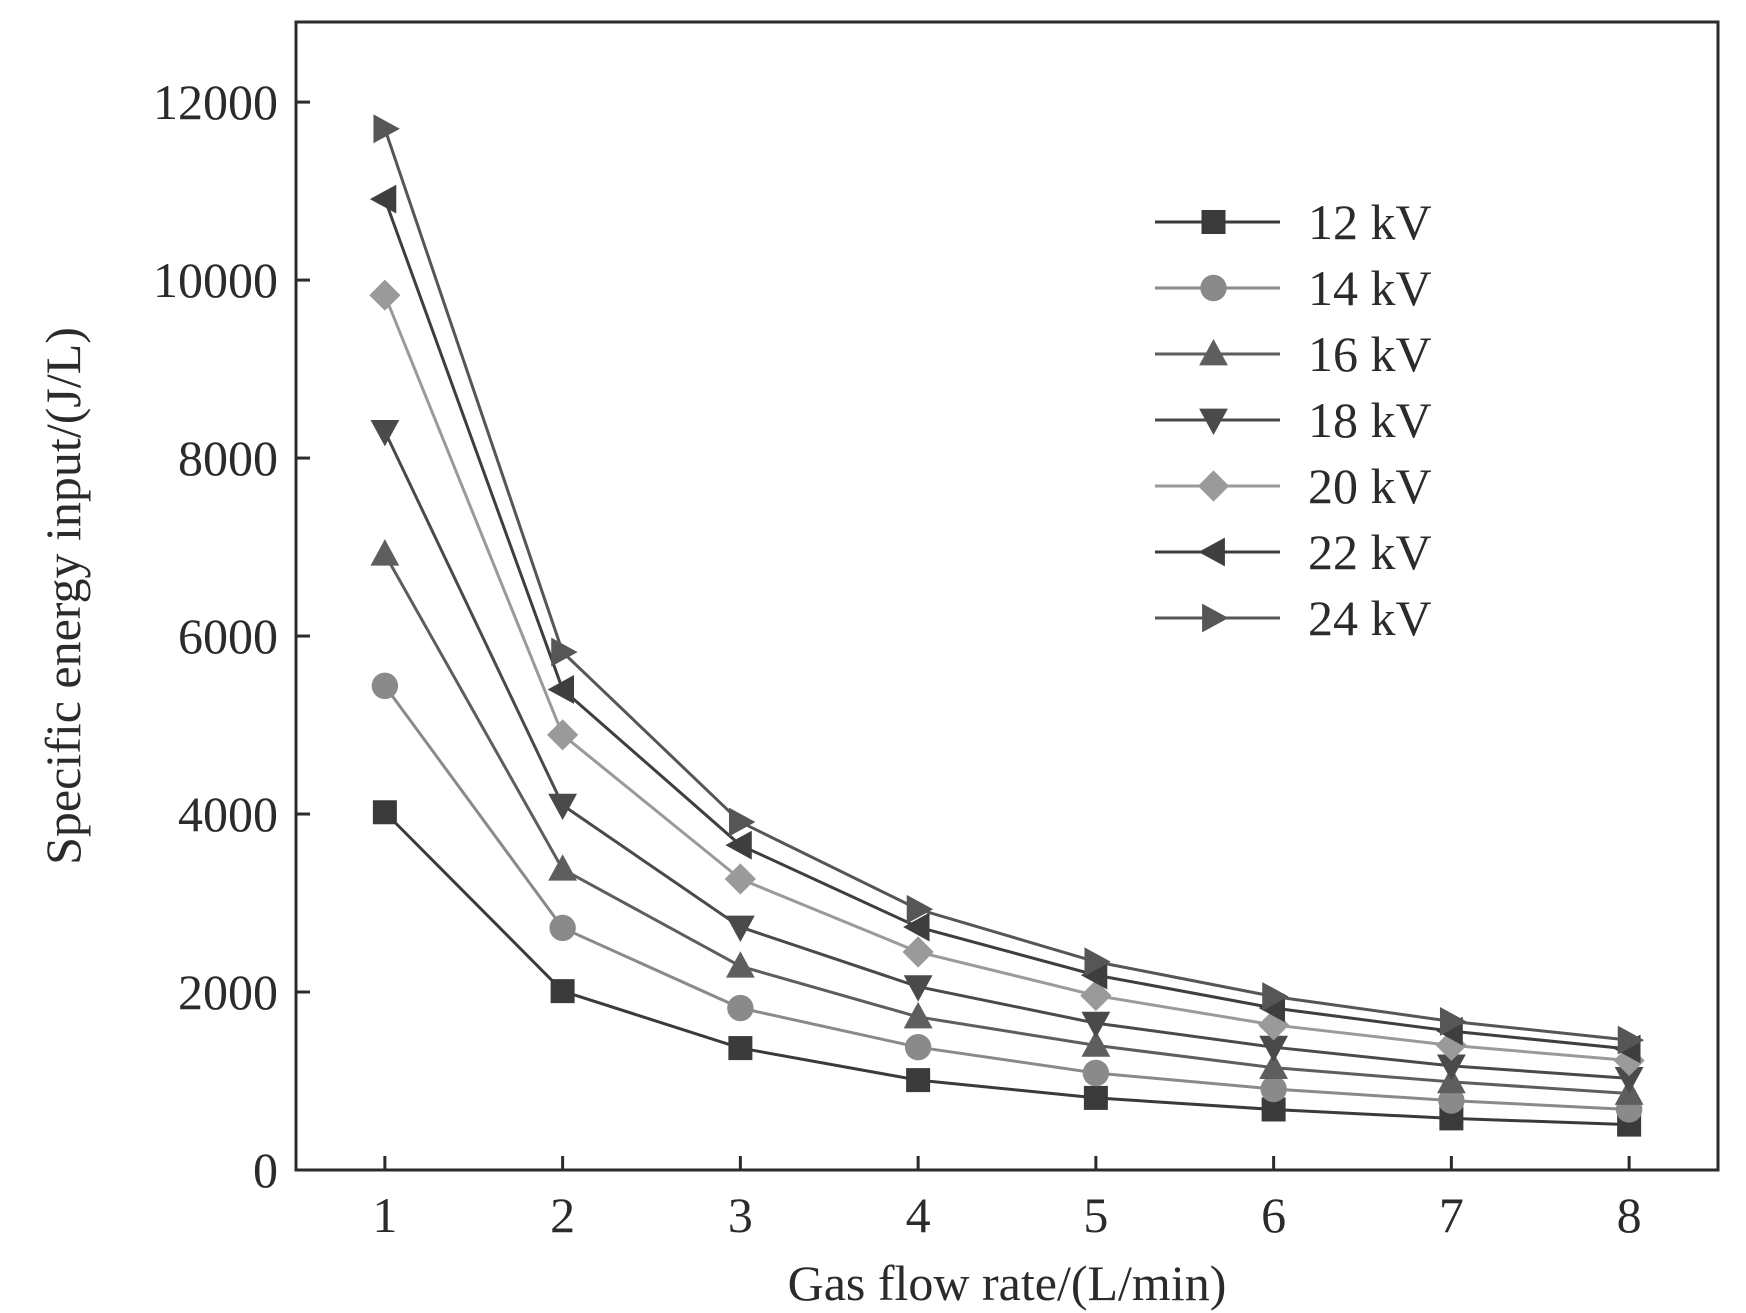 Image resolution: width=1746 pixels, height=1313 pixels. Describe the element at coordinates (1370, 486) in the screenshot. I see `legend-label: 20 kV` at that location.